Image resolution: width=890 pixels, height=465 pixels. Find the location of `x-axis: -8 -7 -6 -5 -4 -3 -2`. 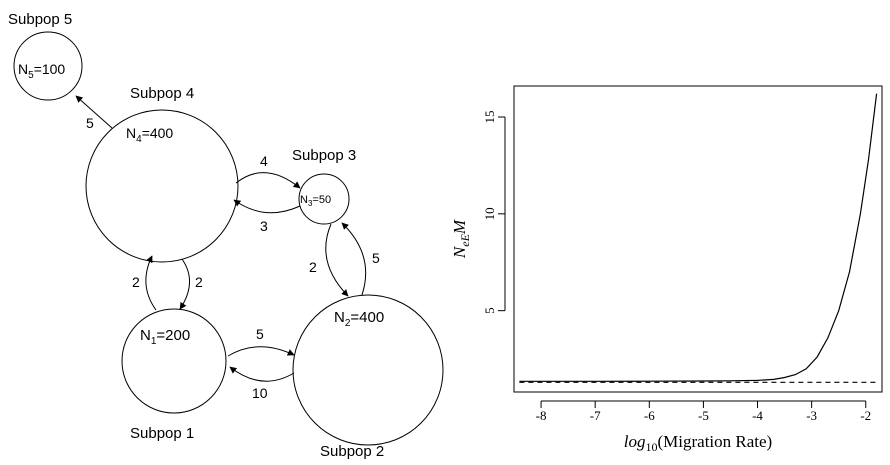

x-axis: -8 -7 -6 -5 -4 -3 -2 is located at coordinates (703, 411).